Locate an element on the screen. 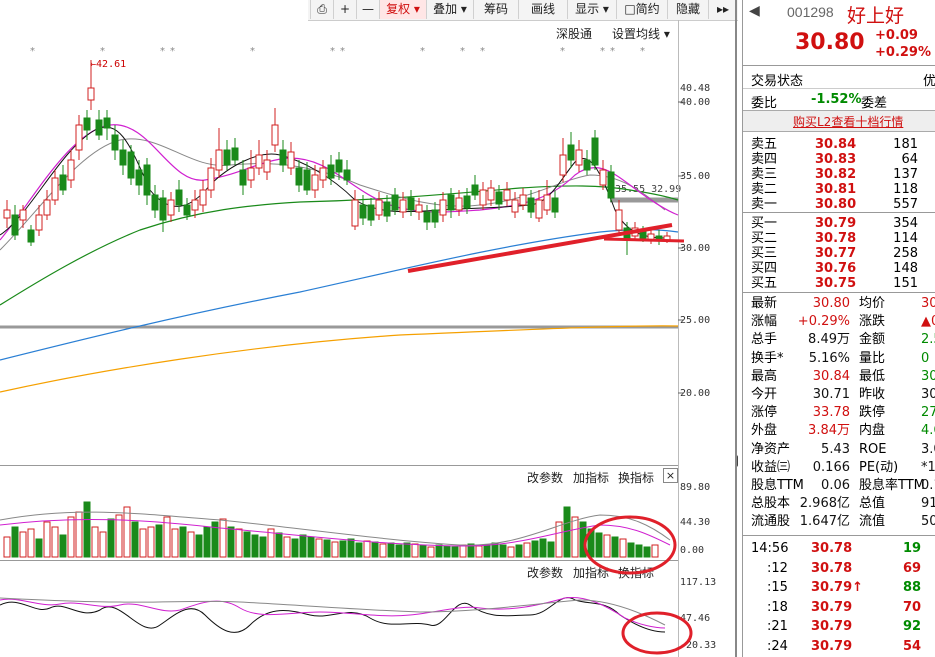 The height and width of the screenshot is (657, 935). jianyue-button: □简约 is located at coordinates (641, 9).